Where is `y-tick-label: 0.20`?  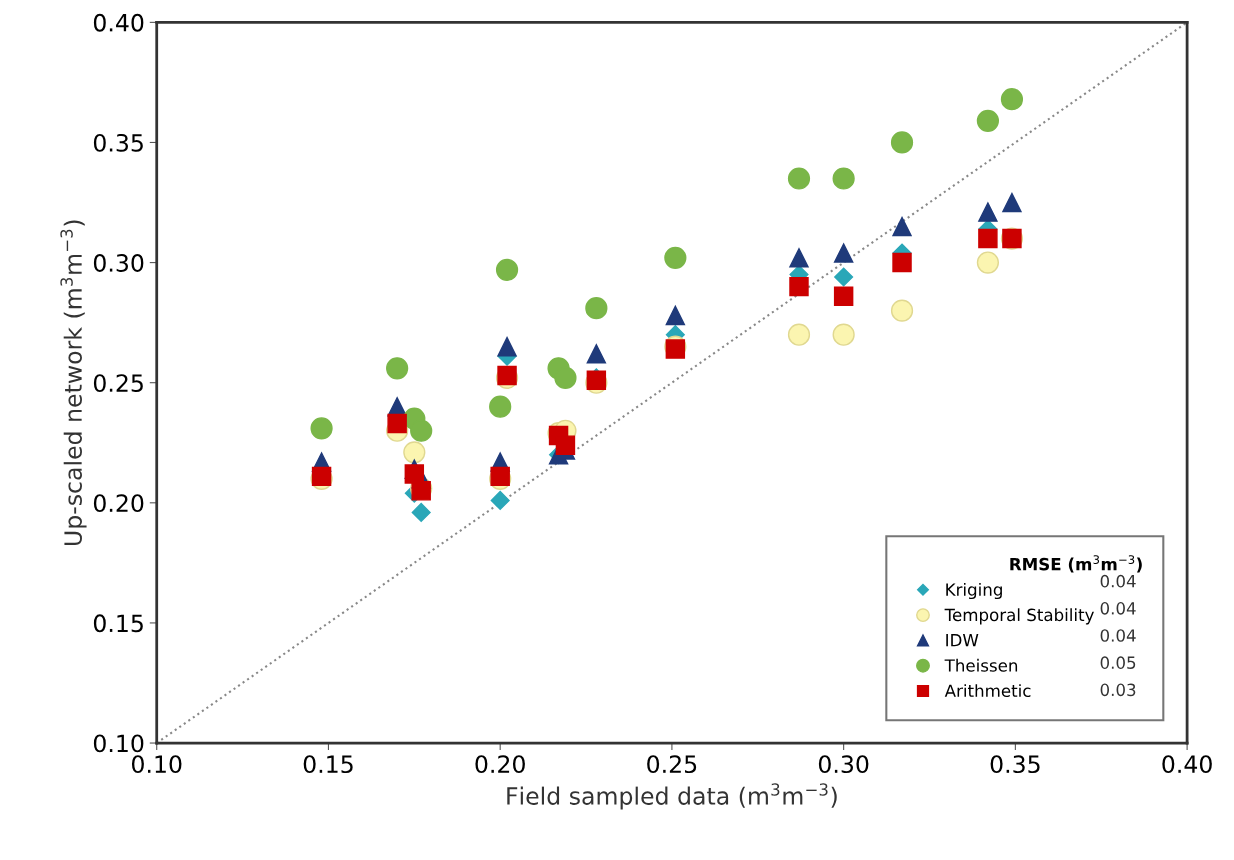 y-tick-label: 0.20 is located at coordinates (118, 503).